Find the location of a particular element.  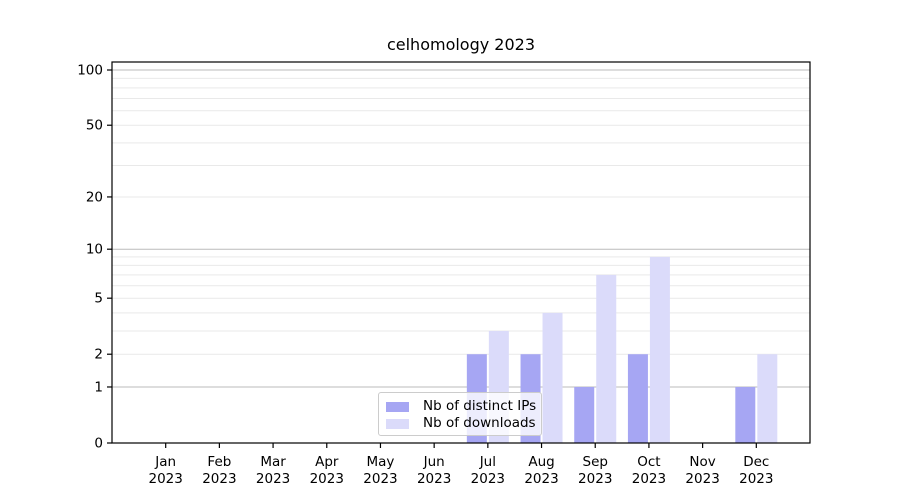

x-tick-label-month: Jun is located at coordinates (434, 462).